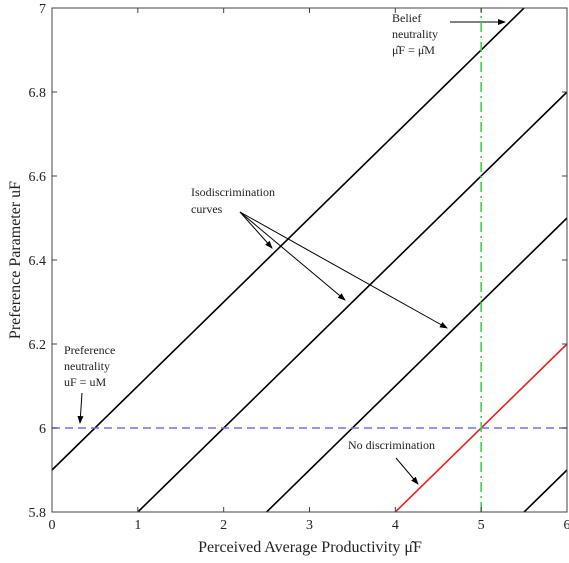 The width and height of the screenshot is (569, 563). What do you see at coordinates (89, 350) in the screenshot?
I see `annotation: Preference` at bounding box center [89, 350].